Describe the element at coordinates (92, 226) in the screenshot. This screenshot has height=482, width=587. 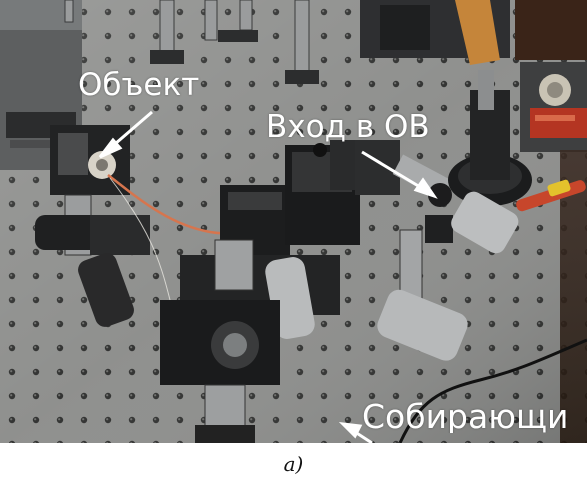
I see `object-holder` at that location.